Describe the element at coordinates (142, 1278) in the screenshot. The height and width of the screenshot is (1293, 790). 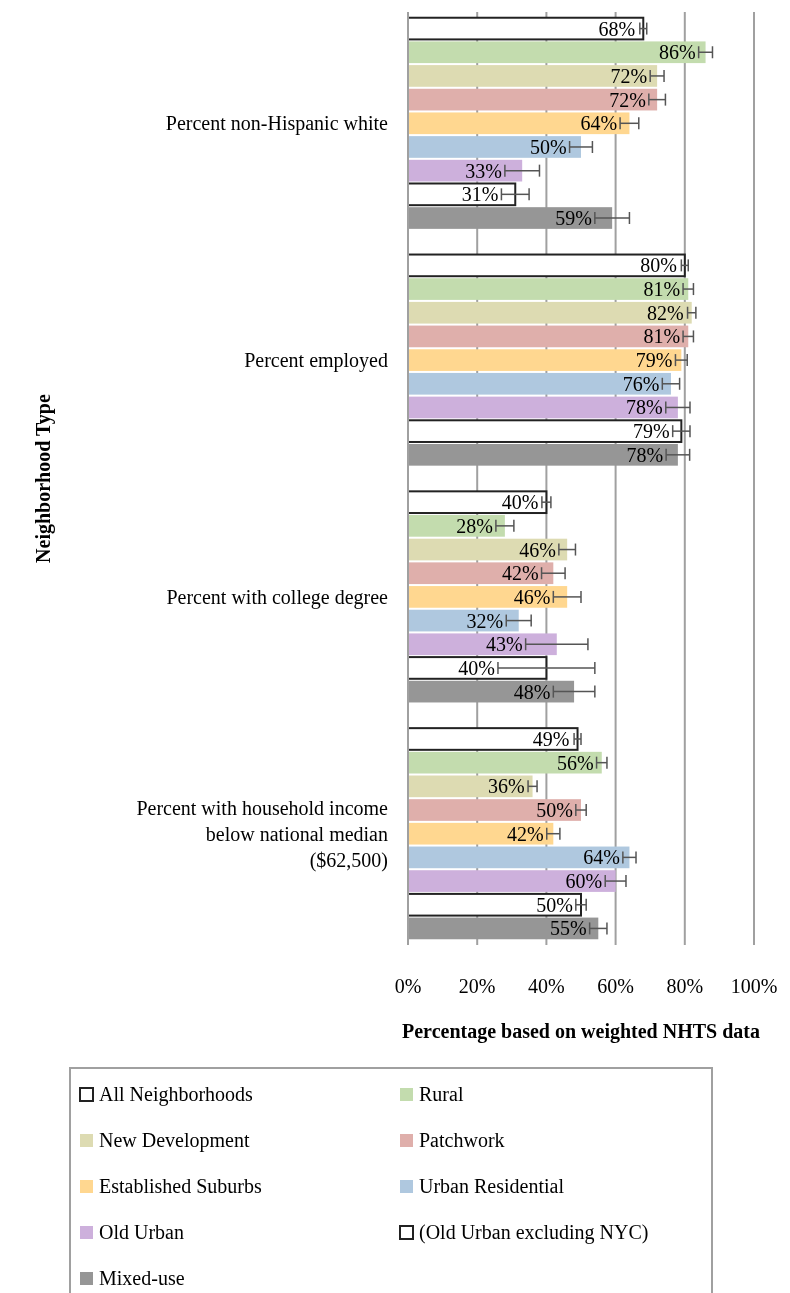
I see `legend-label: Mixed-use` at that location.